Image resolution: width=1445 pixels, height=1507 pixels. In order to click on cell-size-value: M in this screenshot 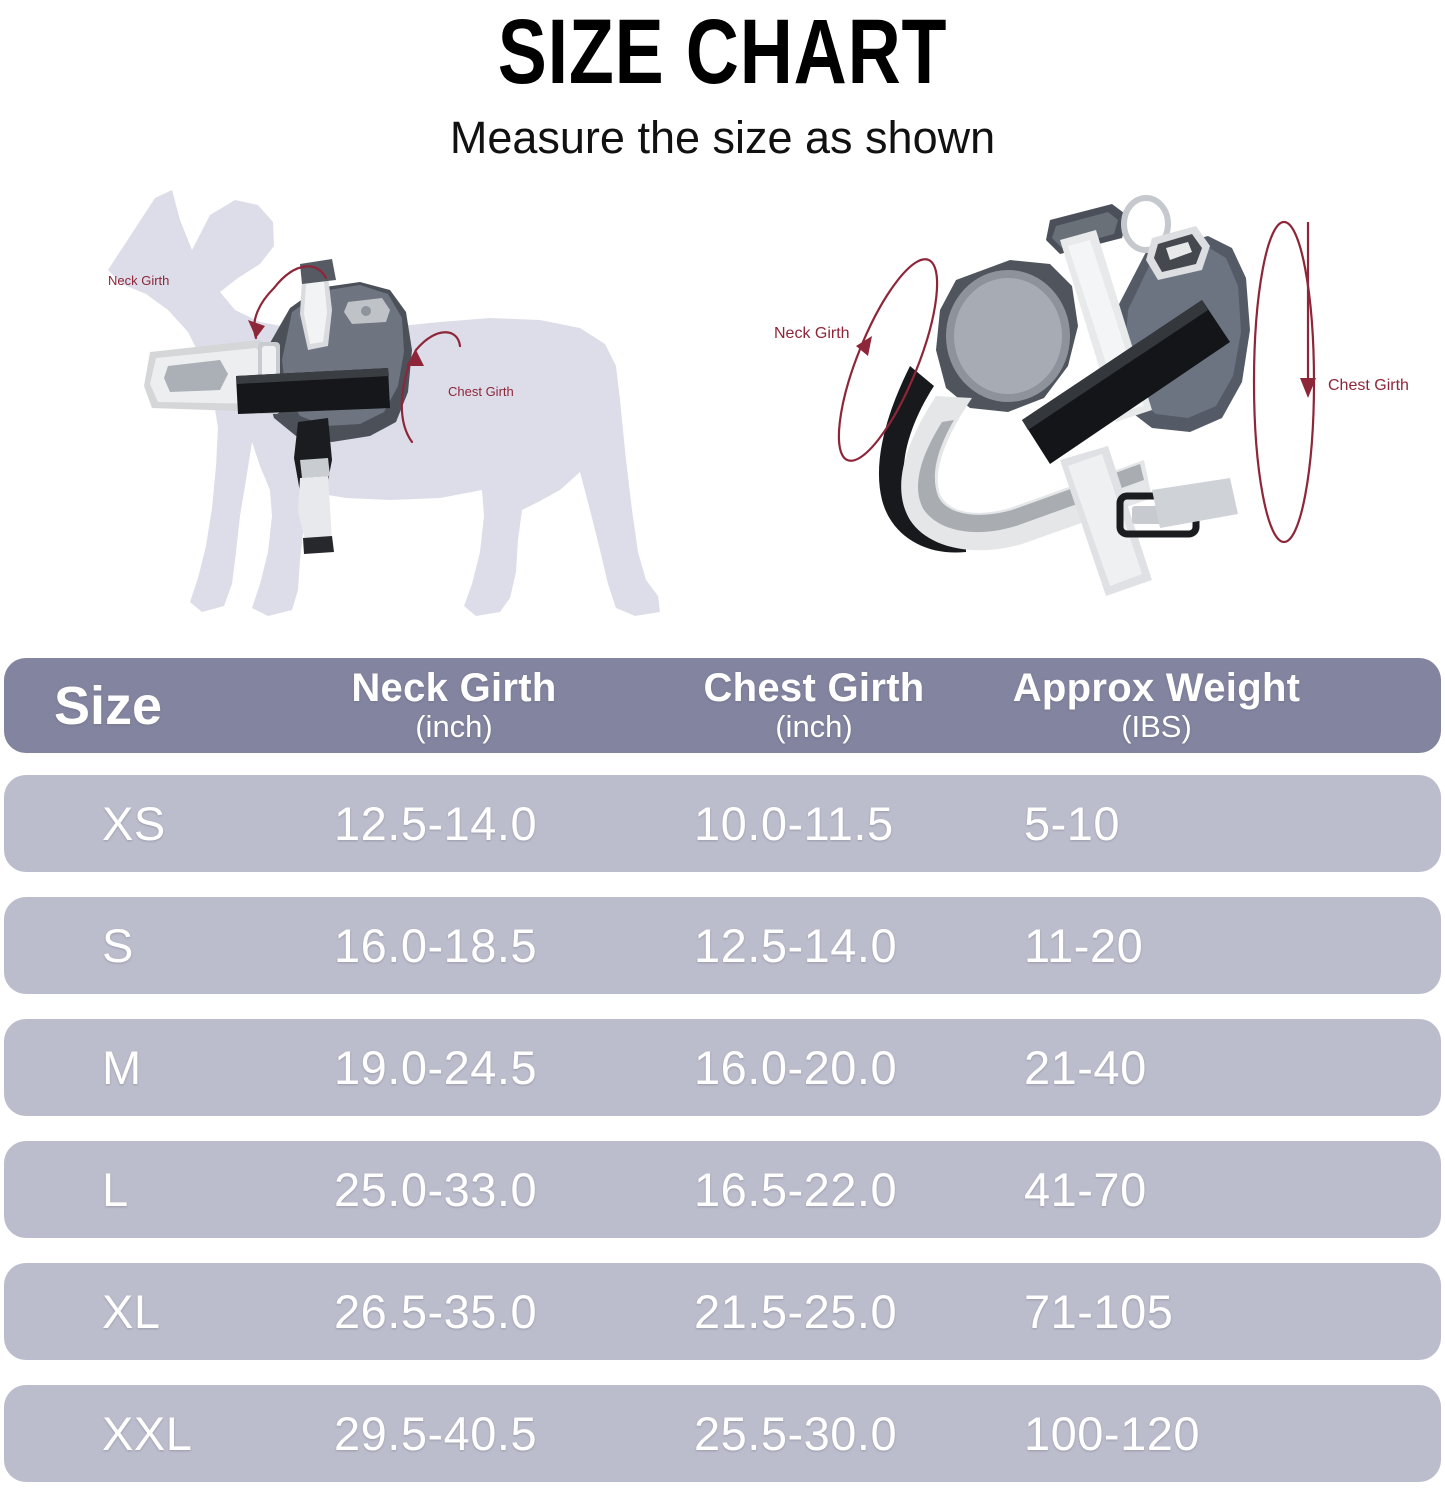, I will do `click(122, 1067)`.